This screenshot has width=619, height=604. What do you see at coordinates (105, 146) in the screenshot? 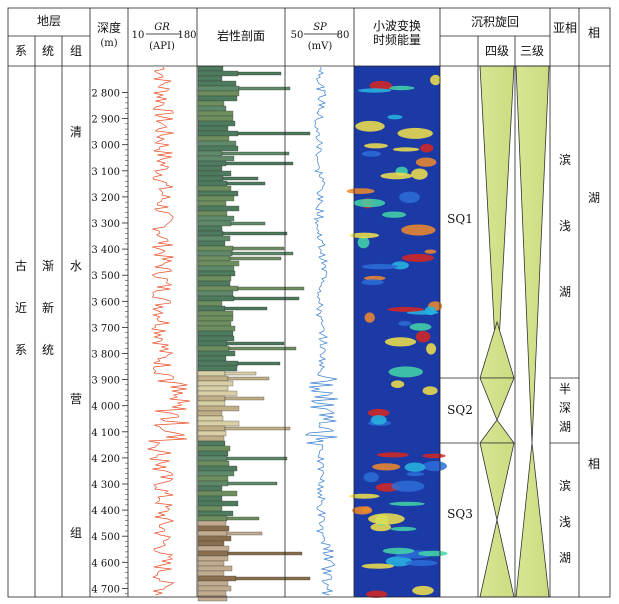
I see `depth-tick-label: 3 000` at bounding box center [105, 146].